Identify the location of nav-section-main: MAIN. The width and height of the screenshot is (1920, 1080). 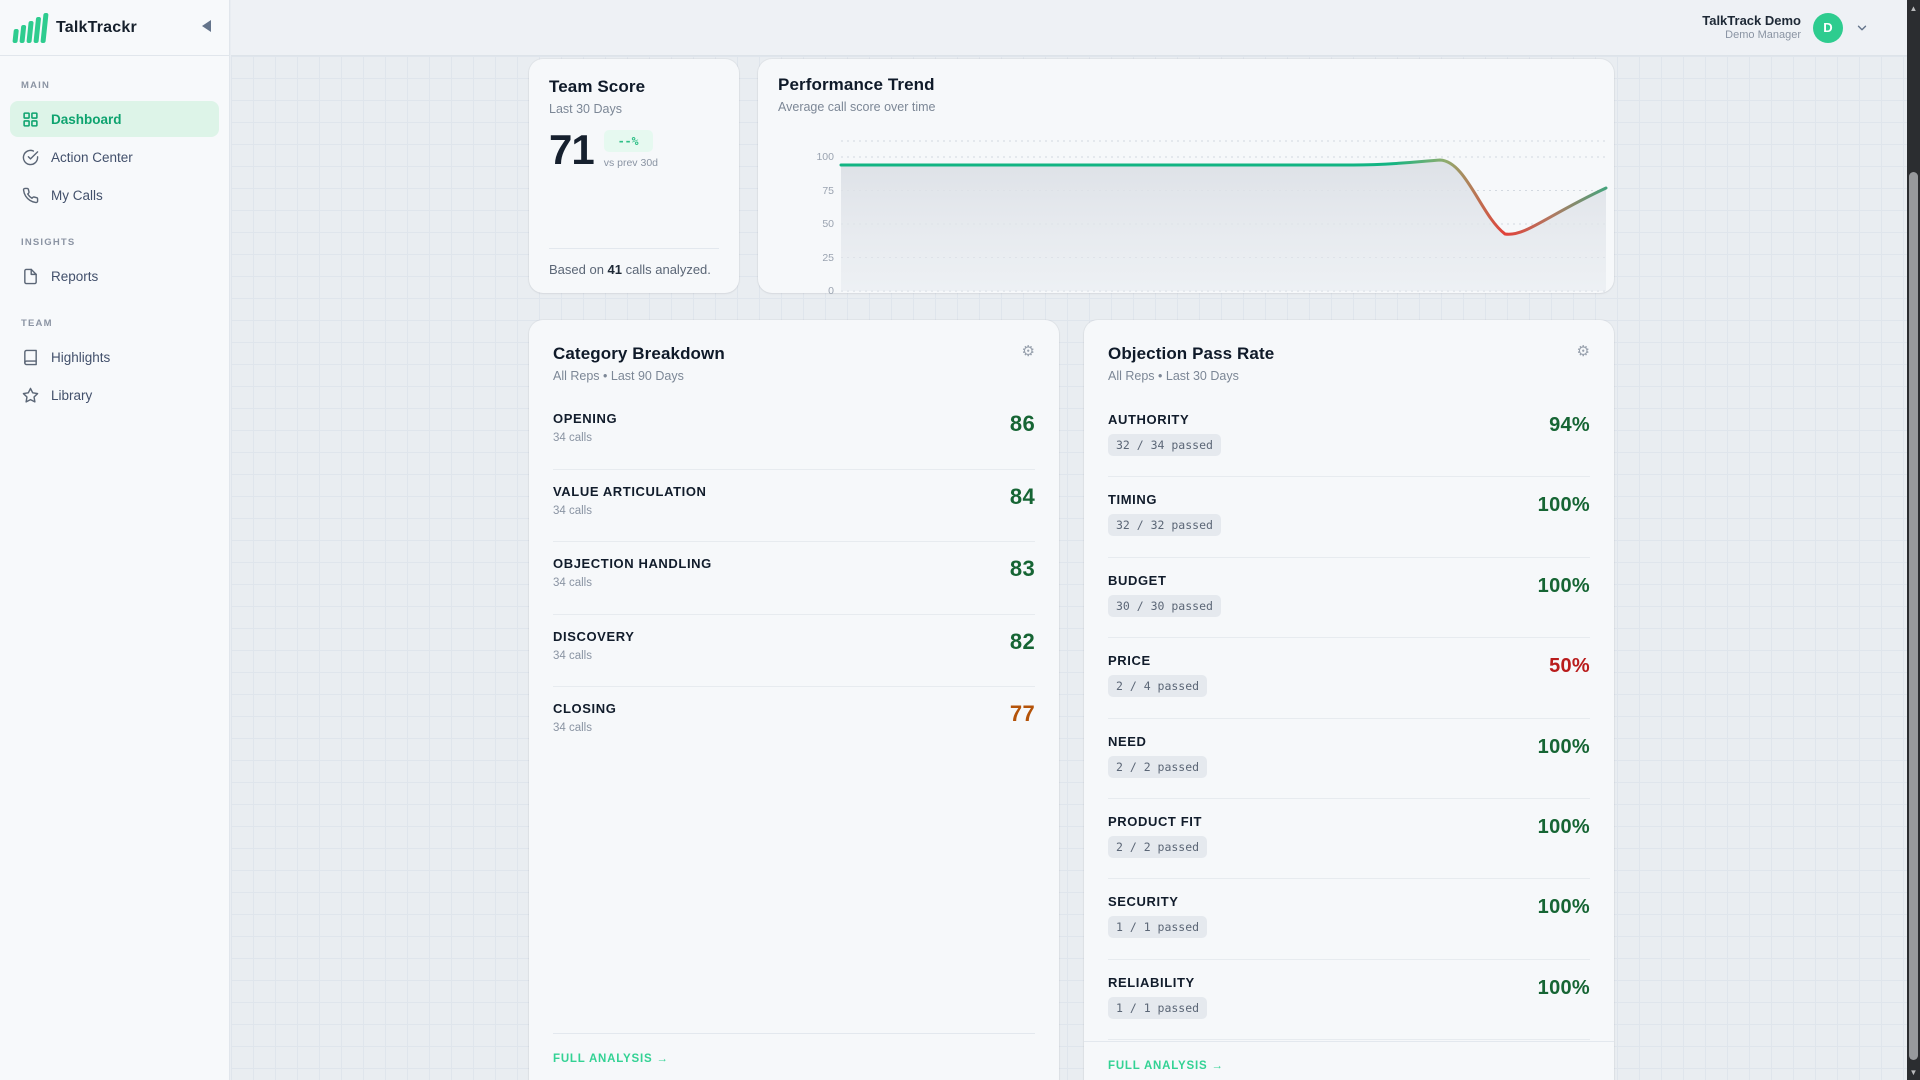
(36, 85).